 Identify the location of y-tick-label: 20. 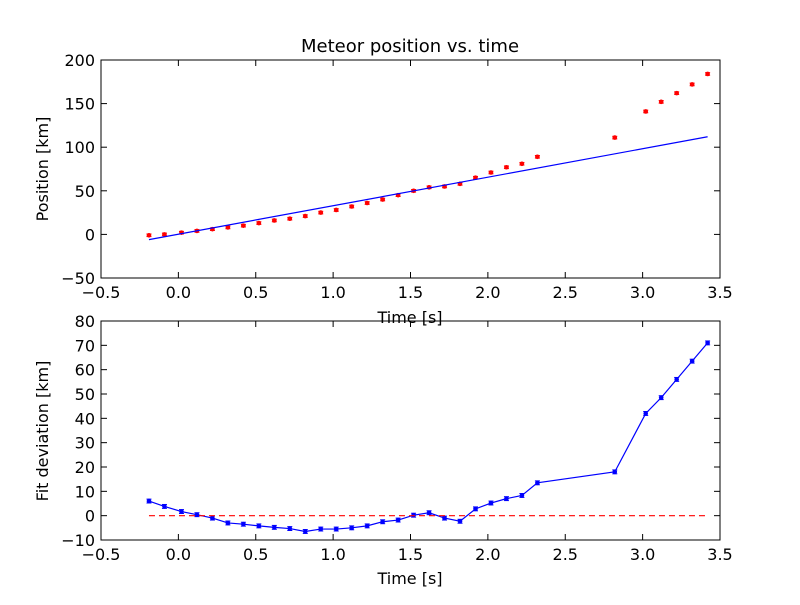
(85, 467).